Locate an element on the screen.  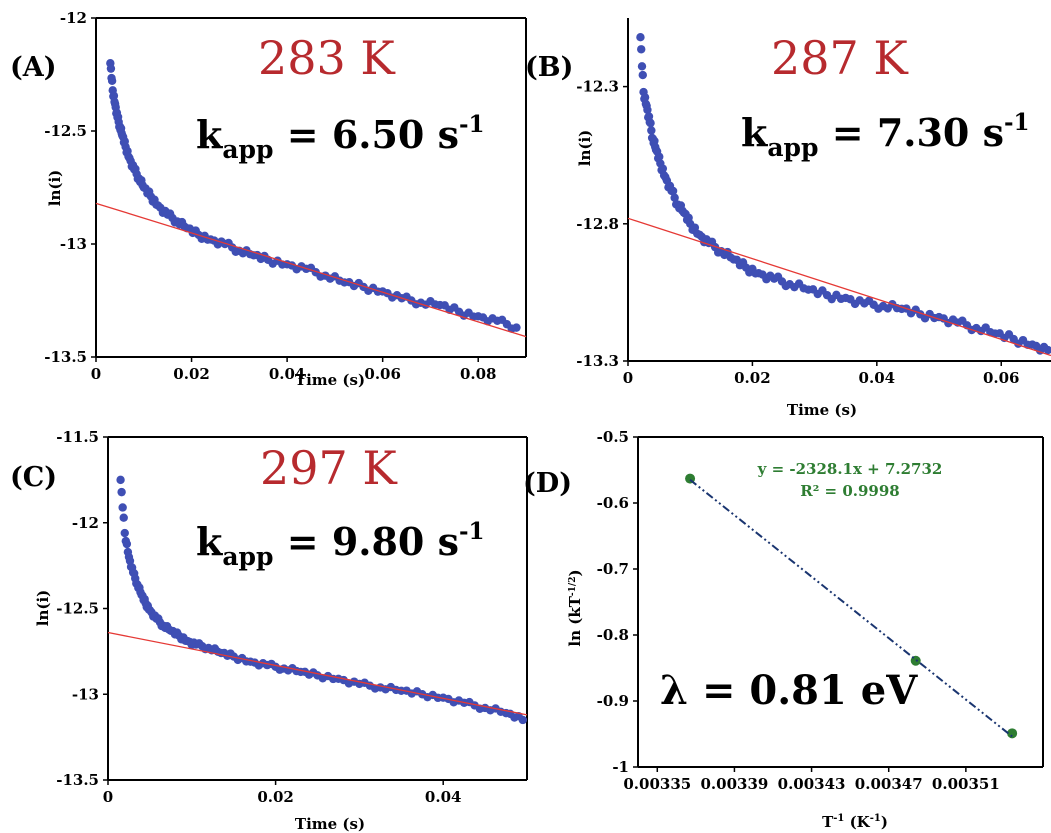
panel-c-temperature: 297 K is located at coordinates (329, 468).